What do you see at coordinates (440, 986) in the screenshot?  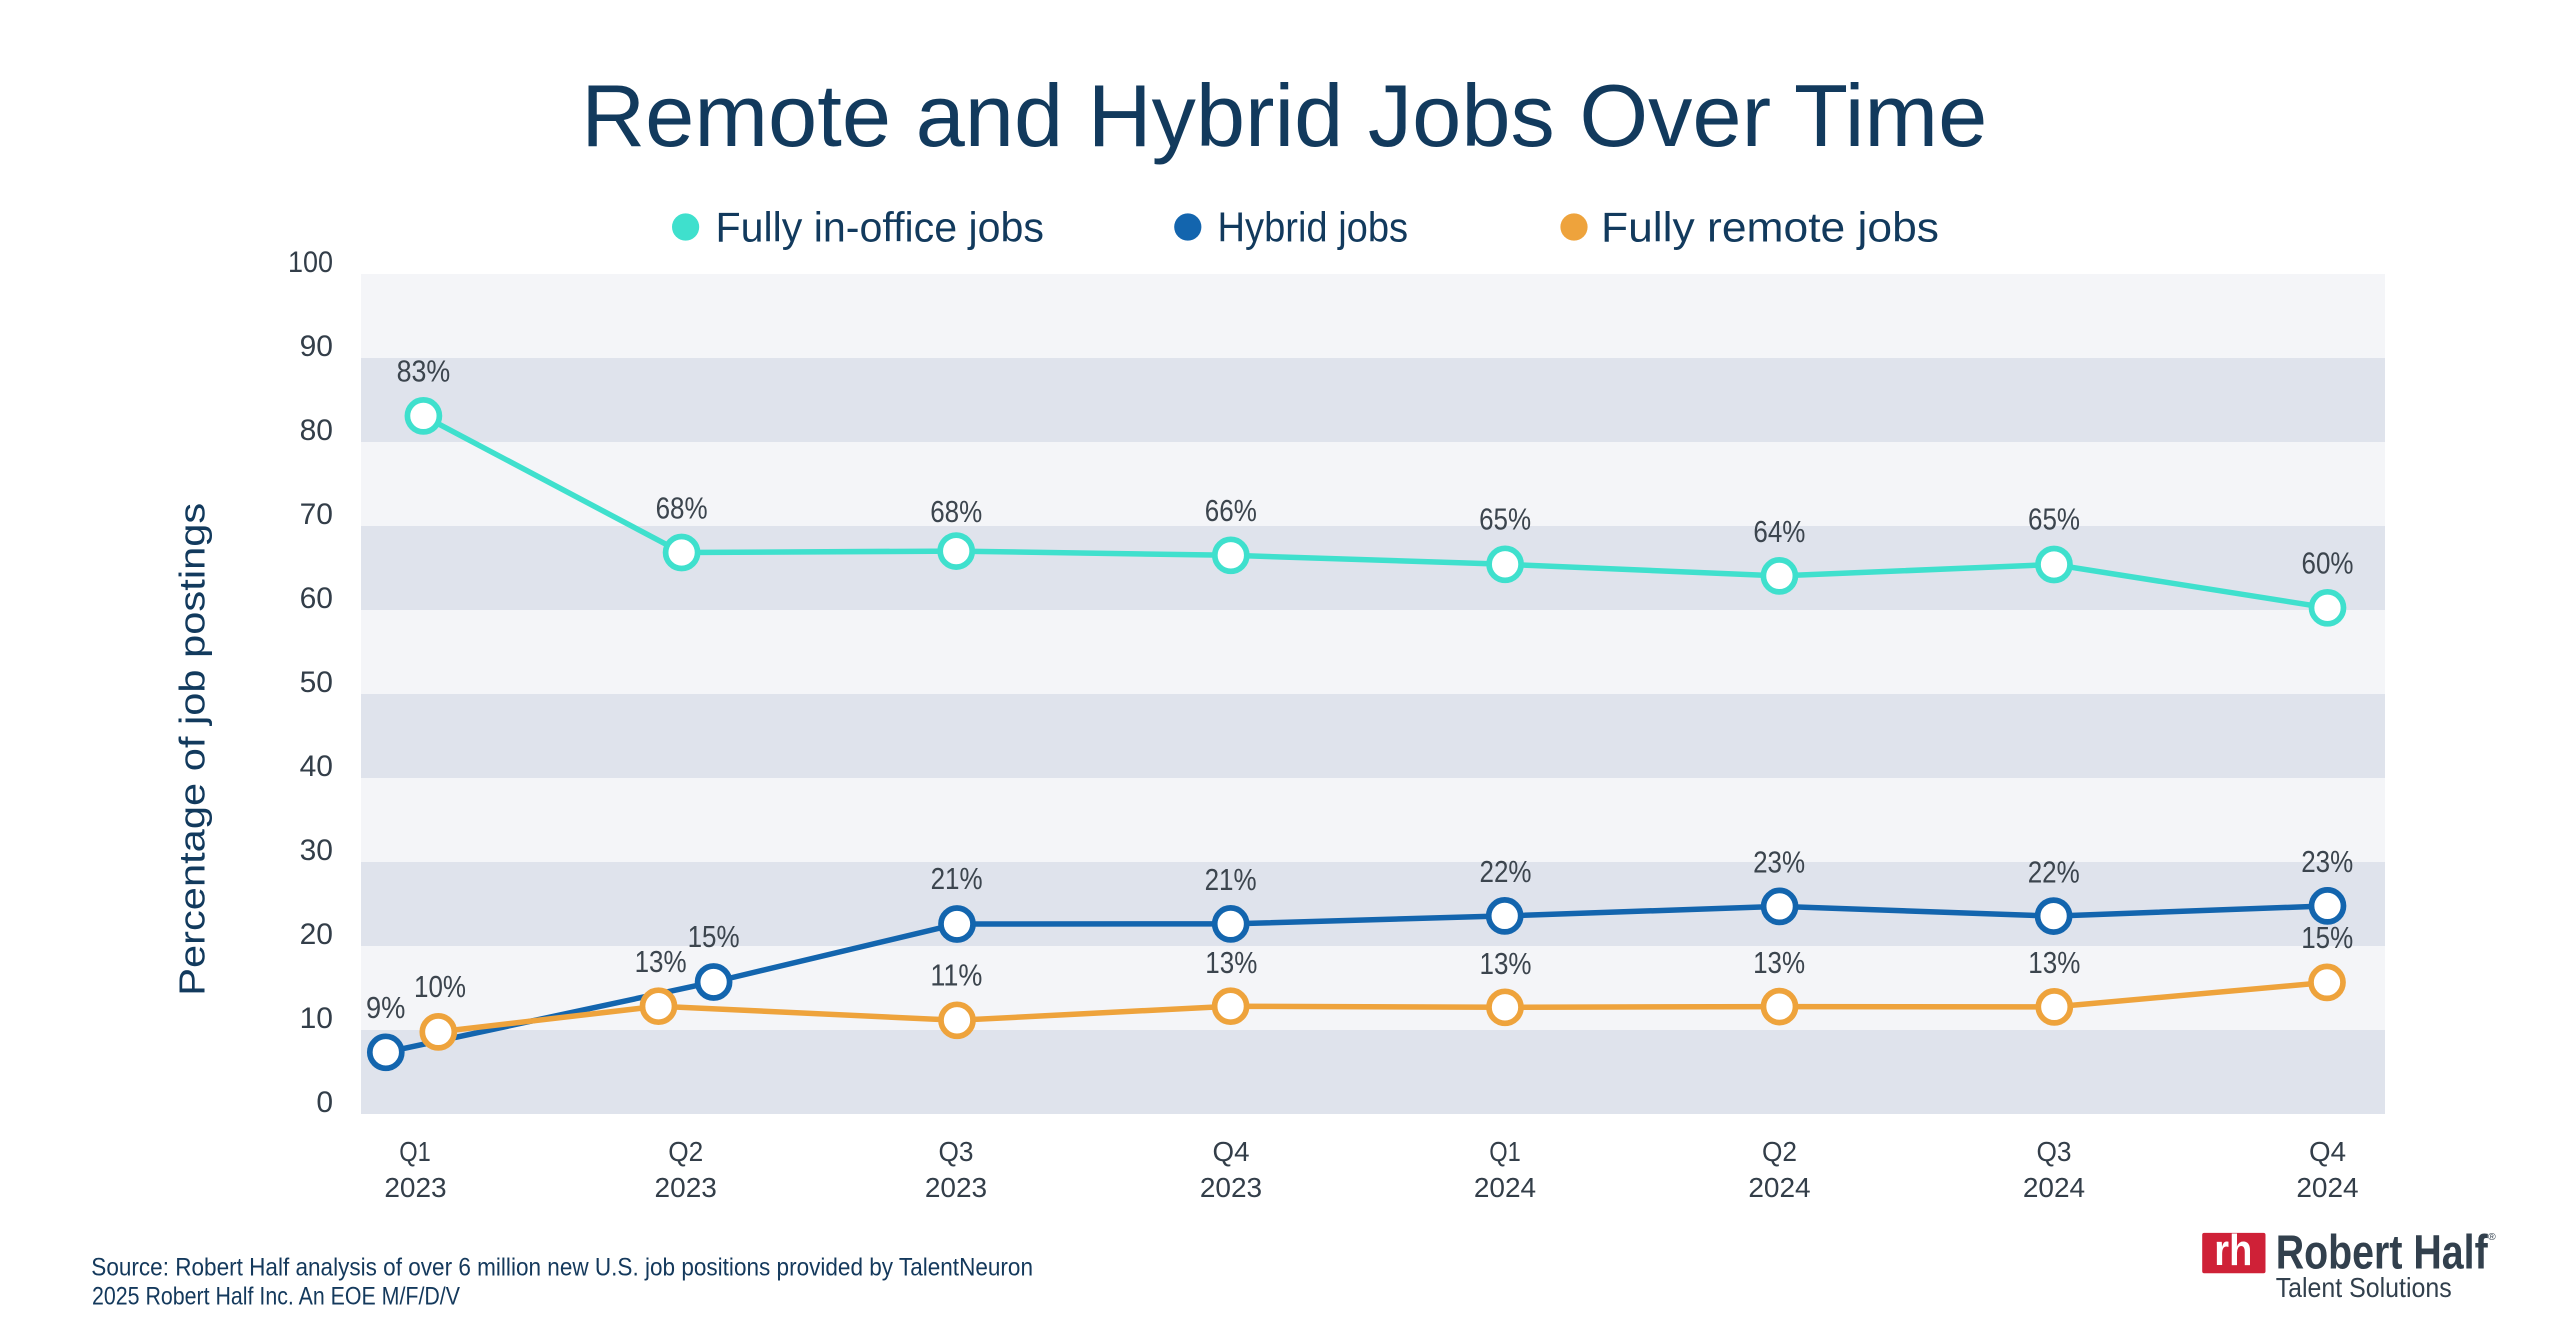 I see `svg-text: 10%` at bounding box center [440, 986].